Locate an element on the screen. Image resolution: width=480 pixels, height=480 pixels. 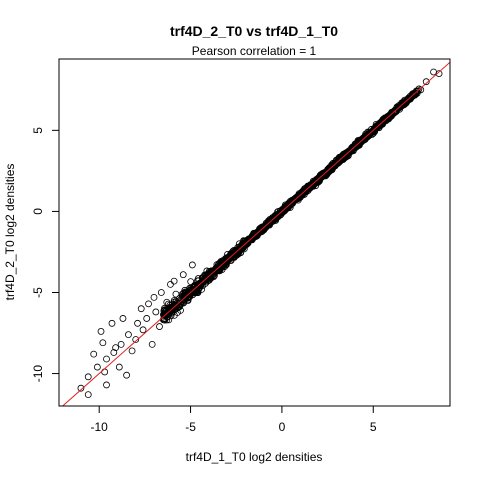
y-axis: -10 -5 0 5 is located at coordinates (45, 255).